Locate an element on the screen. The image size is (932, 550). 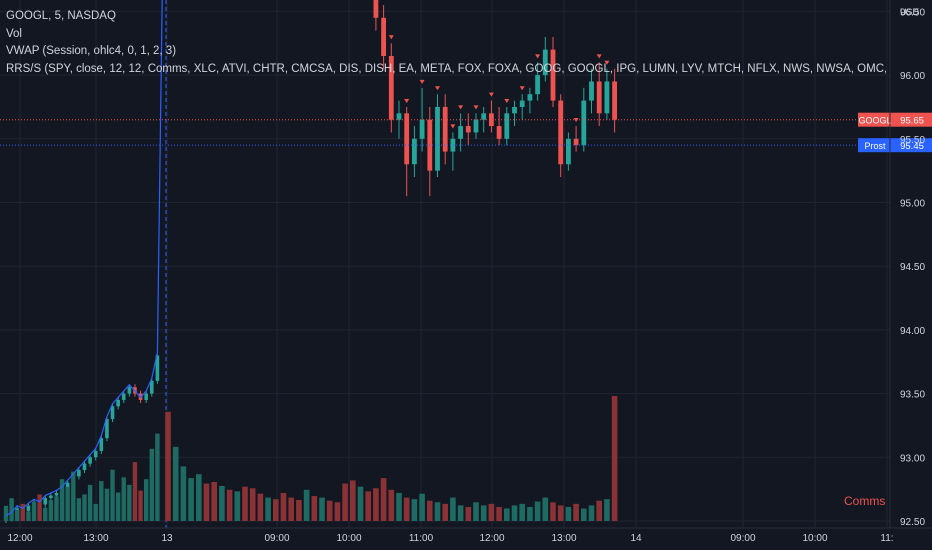
currency-label: USD is located at coordinates (910, 12).